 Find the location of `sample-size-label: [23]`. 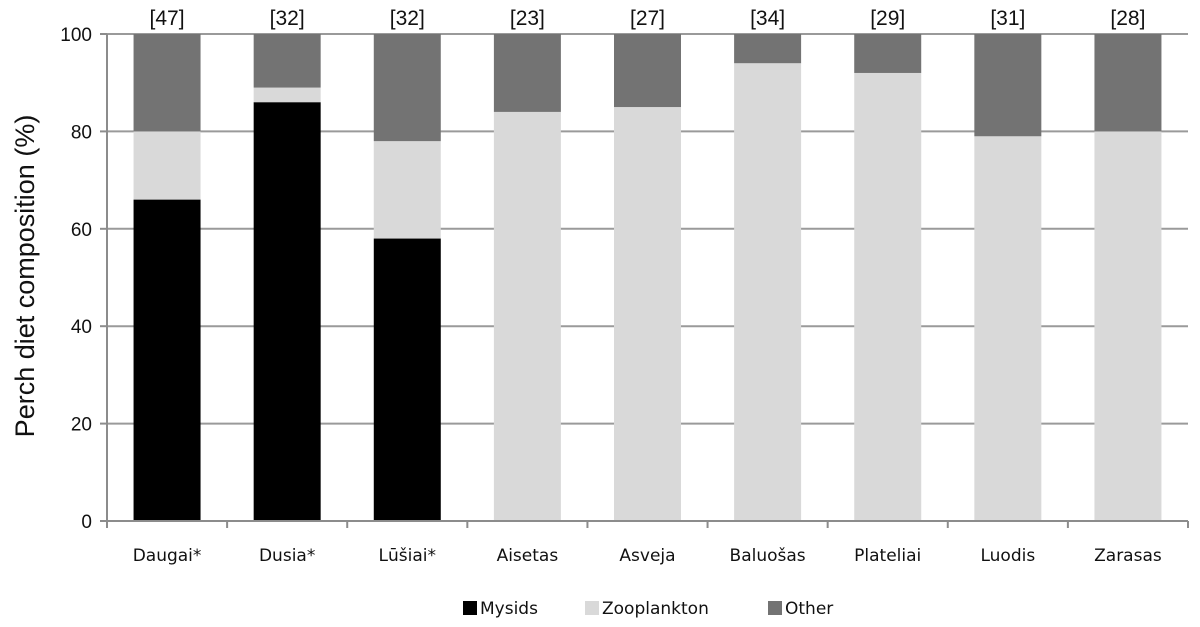

sample-size-label: [23] is located at coordinates (527, 18).